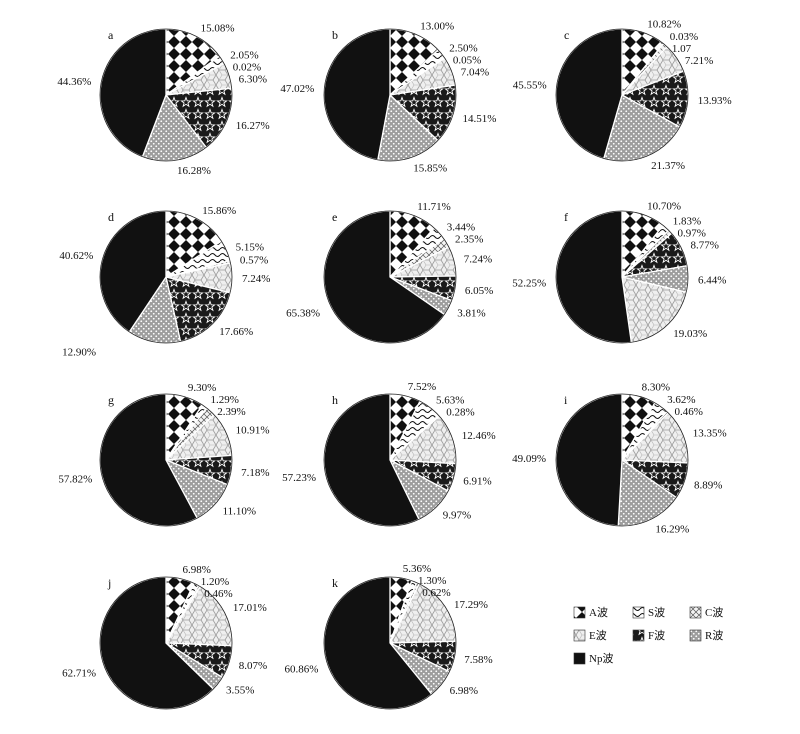  I want to click on slice-label-c-s: 0.03%, so click(684, 37).